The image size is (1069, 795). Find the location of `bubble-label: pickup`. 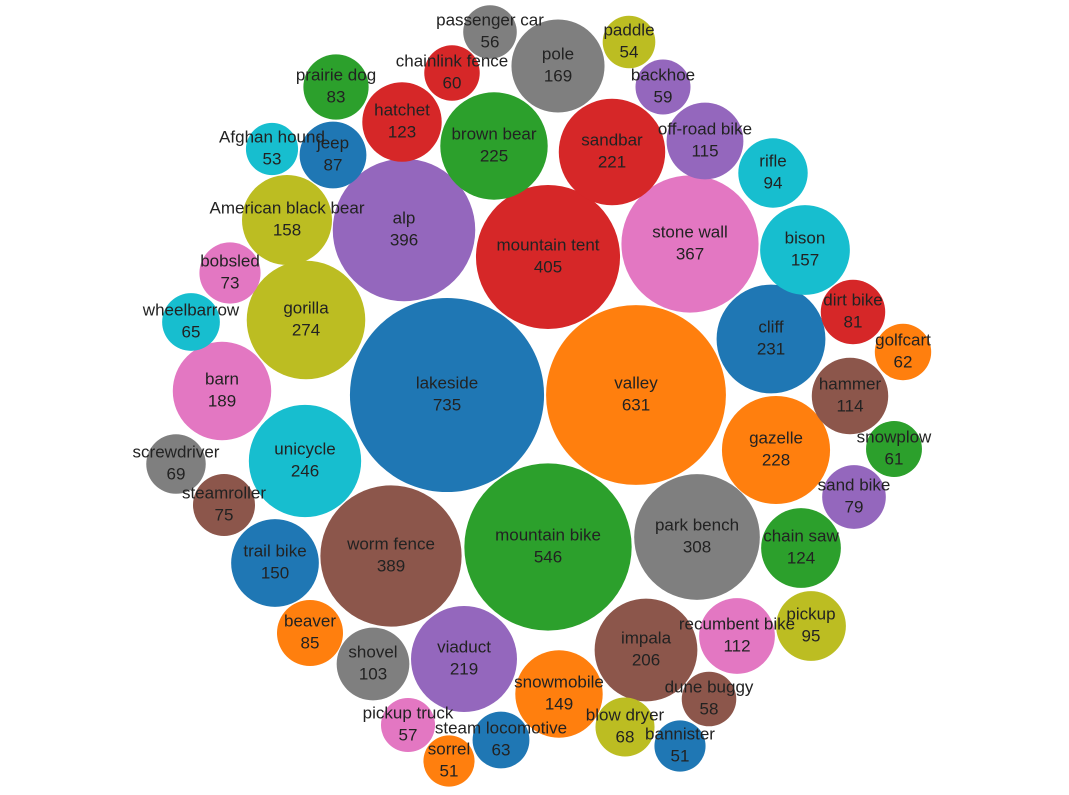

bubble-label: pickup is located at coordinates (810, 613).